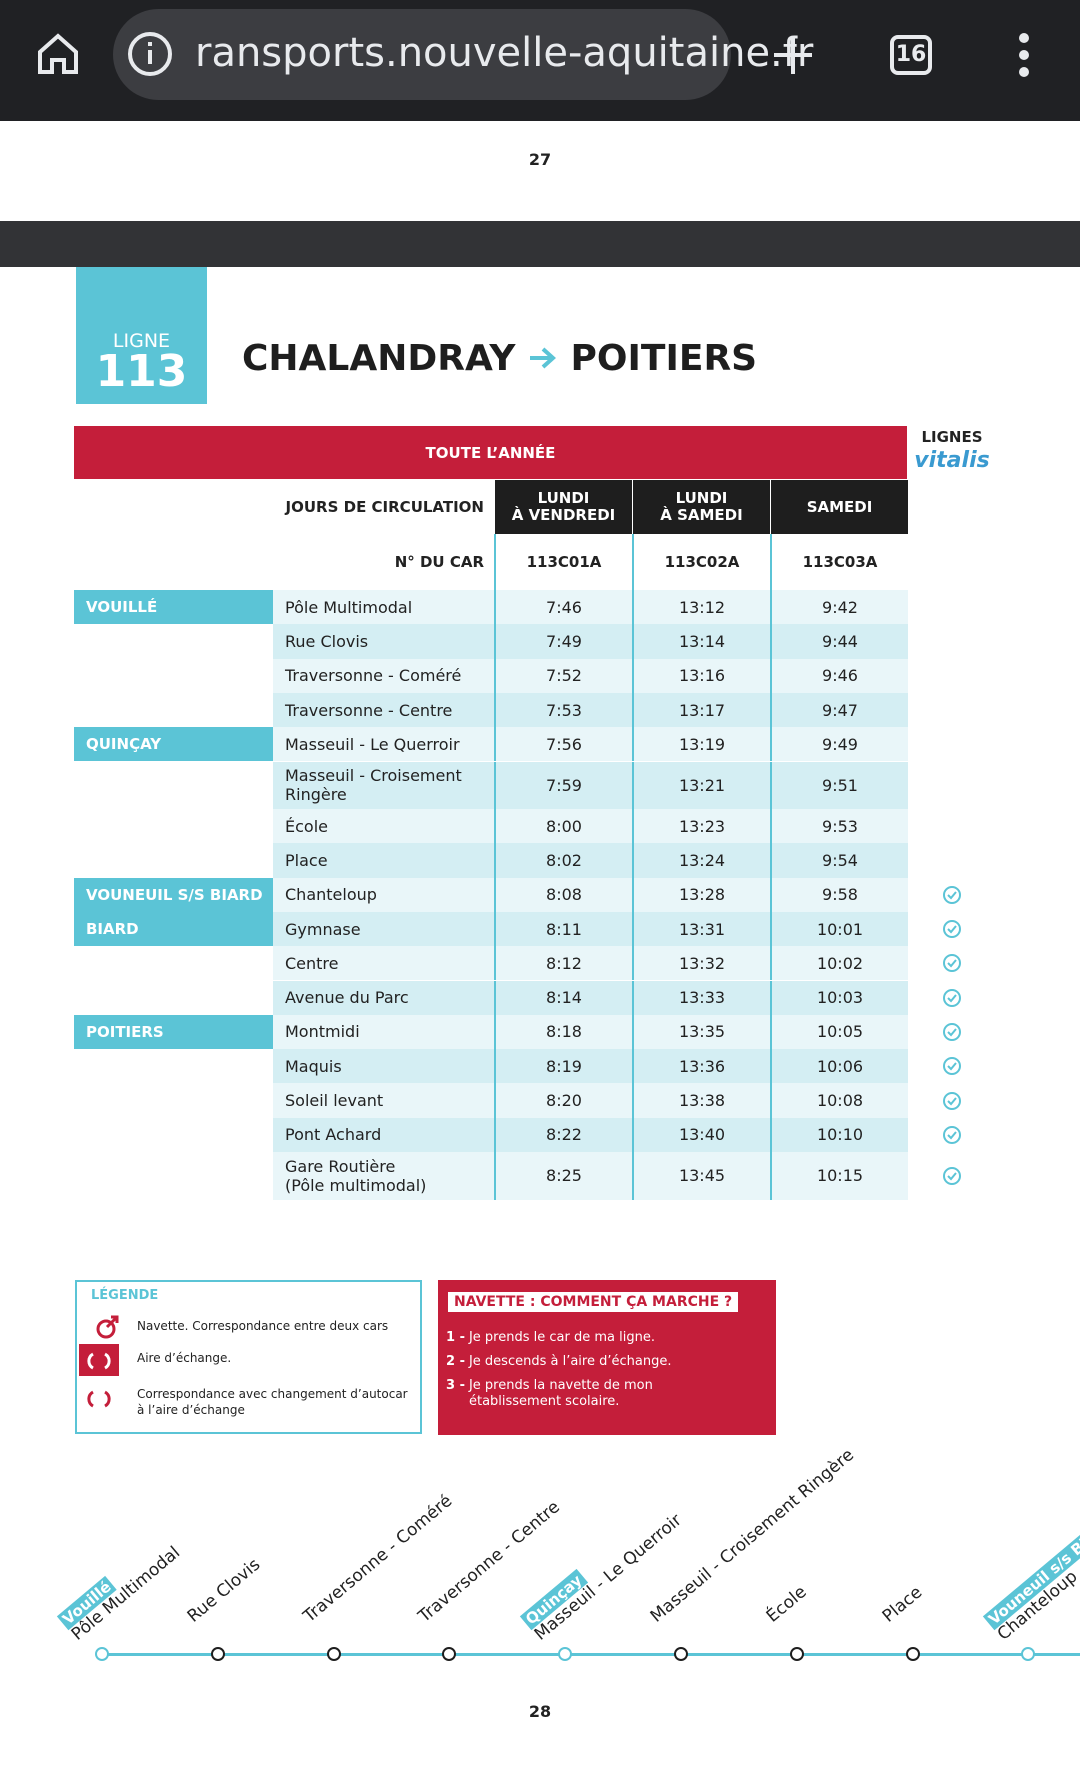 The width and height of the screenshot is (1080, 1775). What do you see at coordinates (563, 1032) in the screenshot?
I see `time: 8:18` at bounding box center [563, 1032].